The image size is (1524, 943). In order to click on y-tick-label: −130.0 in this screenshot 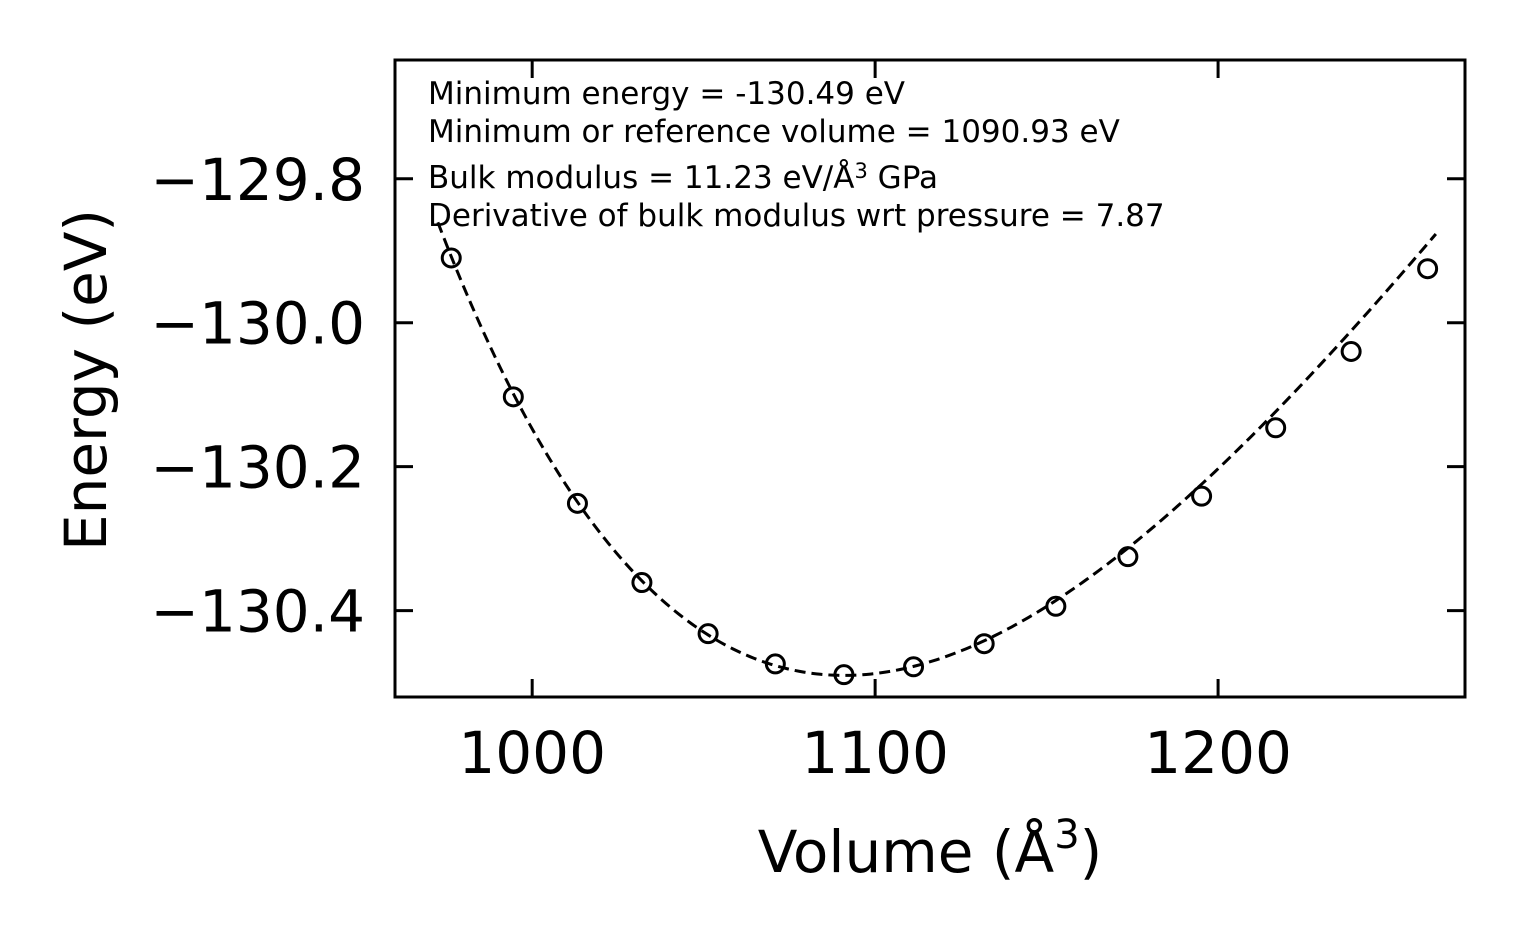, I will do `click(257, 324)`.